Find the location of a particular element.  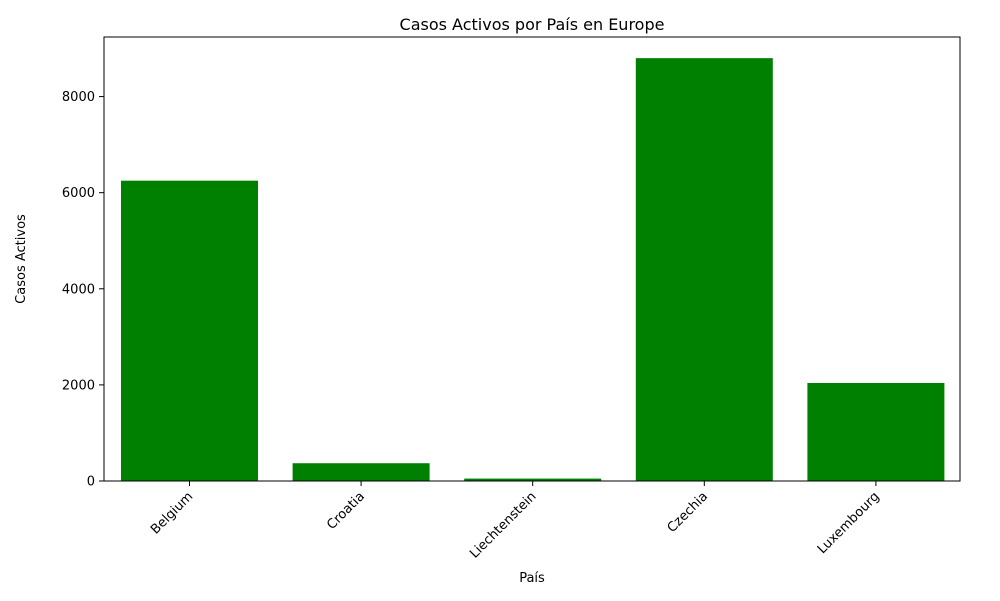

y-axis-ticks: 0 2000 4000 6000 8000 is located at coordinates (83, 290).